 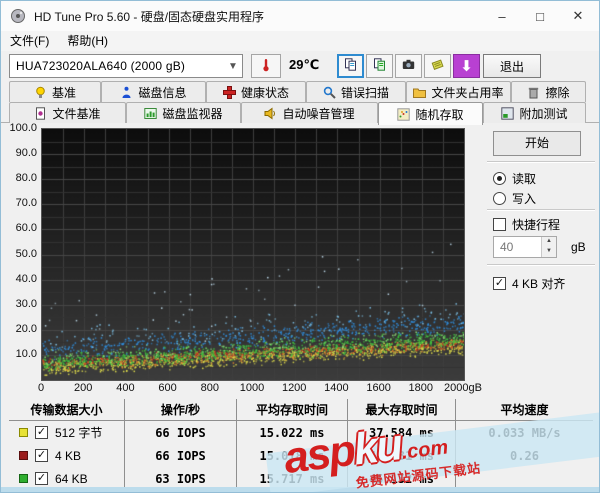 I want to click on maximize-button: □, so click(x=540, y=16).